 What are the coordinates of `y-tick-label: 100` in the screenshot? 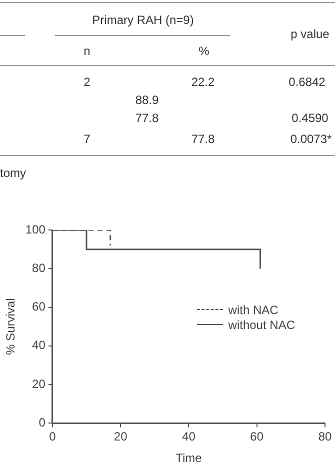 It's located at (35, 229).